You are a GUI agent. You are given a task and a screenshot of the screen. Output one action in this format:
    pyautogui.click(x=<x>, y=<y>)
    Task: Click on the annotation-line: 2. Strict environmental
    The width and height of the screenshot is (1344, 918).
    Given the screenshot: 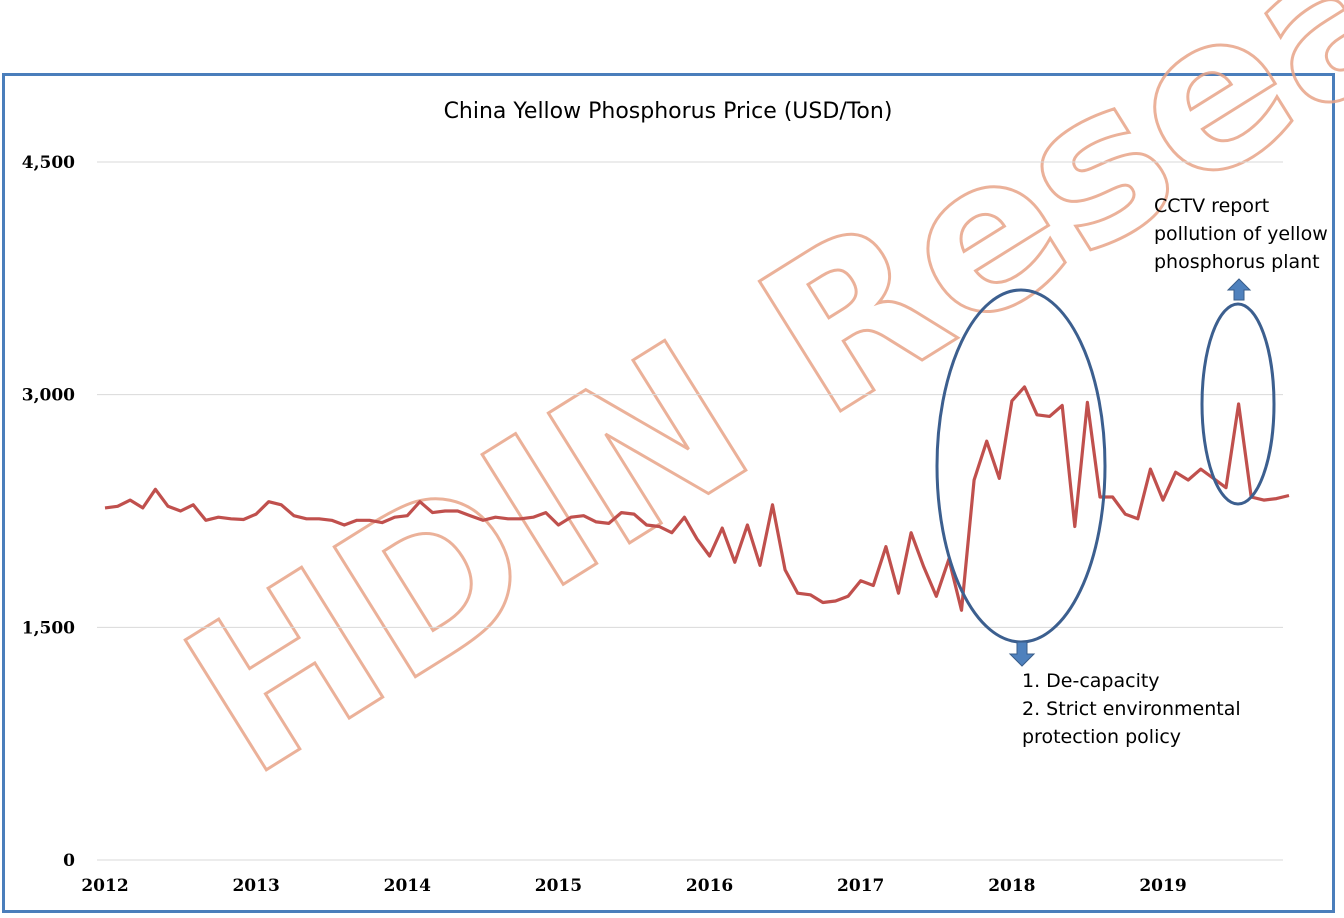 What is the action you would take?
    pyautogui.click(x=1131, y=709)
    